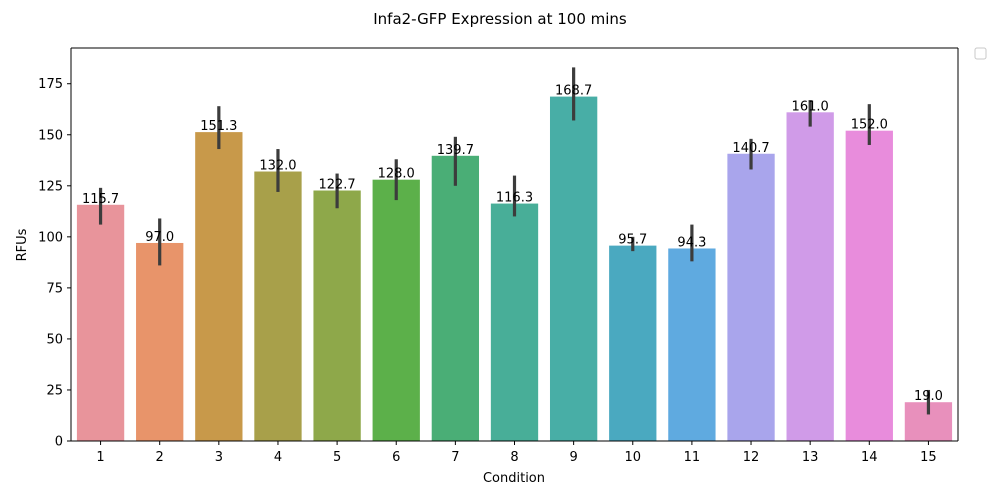  Describe the element at coordinates (50, 237) in the screenshot. I see `y-tick-label: 100` at that location.